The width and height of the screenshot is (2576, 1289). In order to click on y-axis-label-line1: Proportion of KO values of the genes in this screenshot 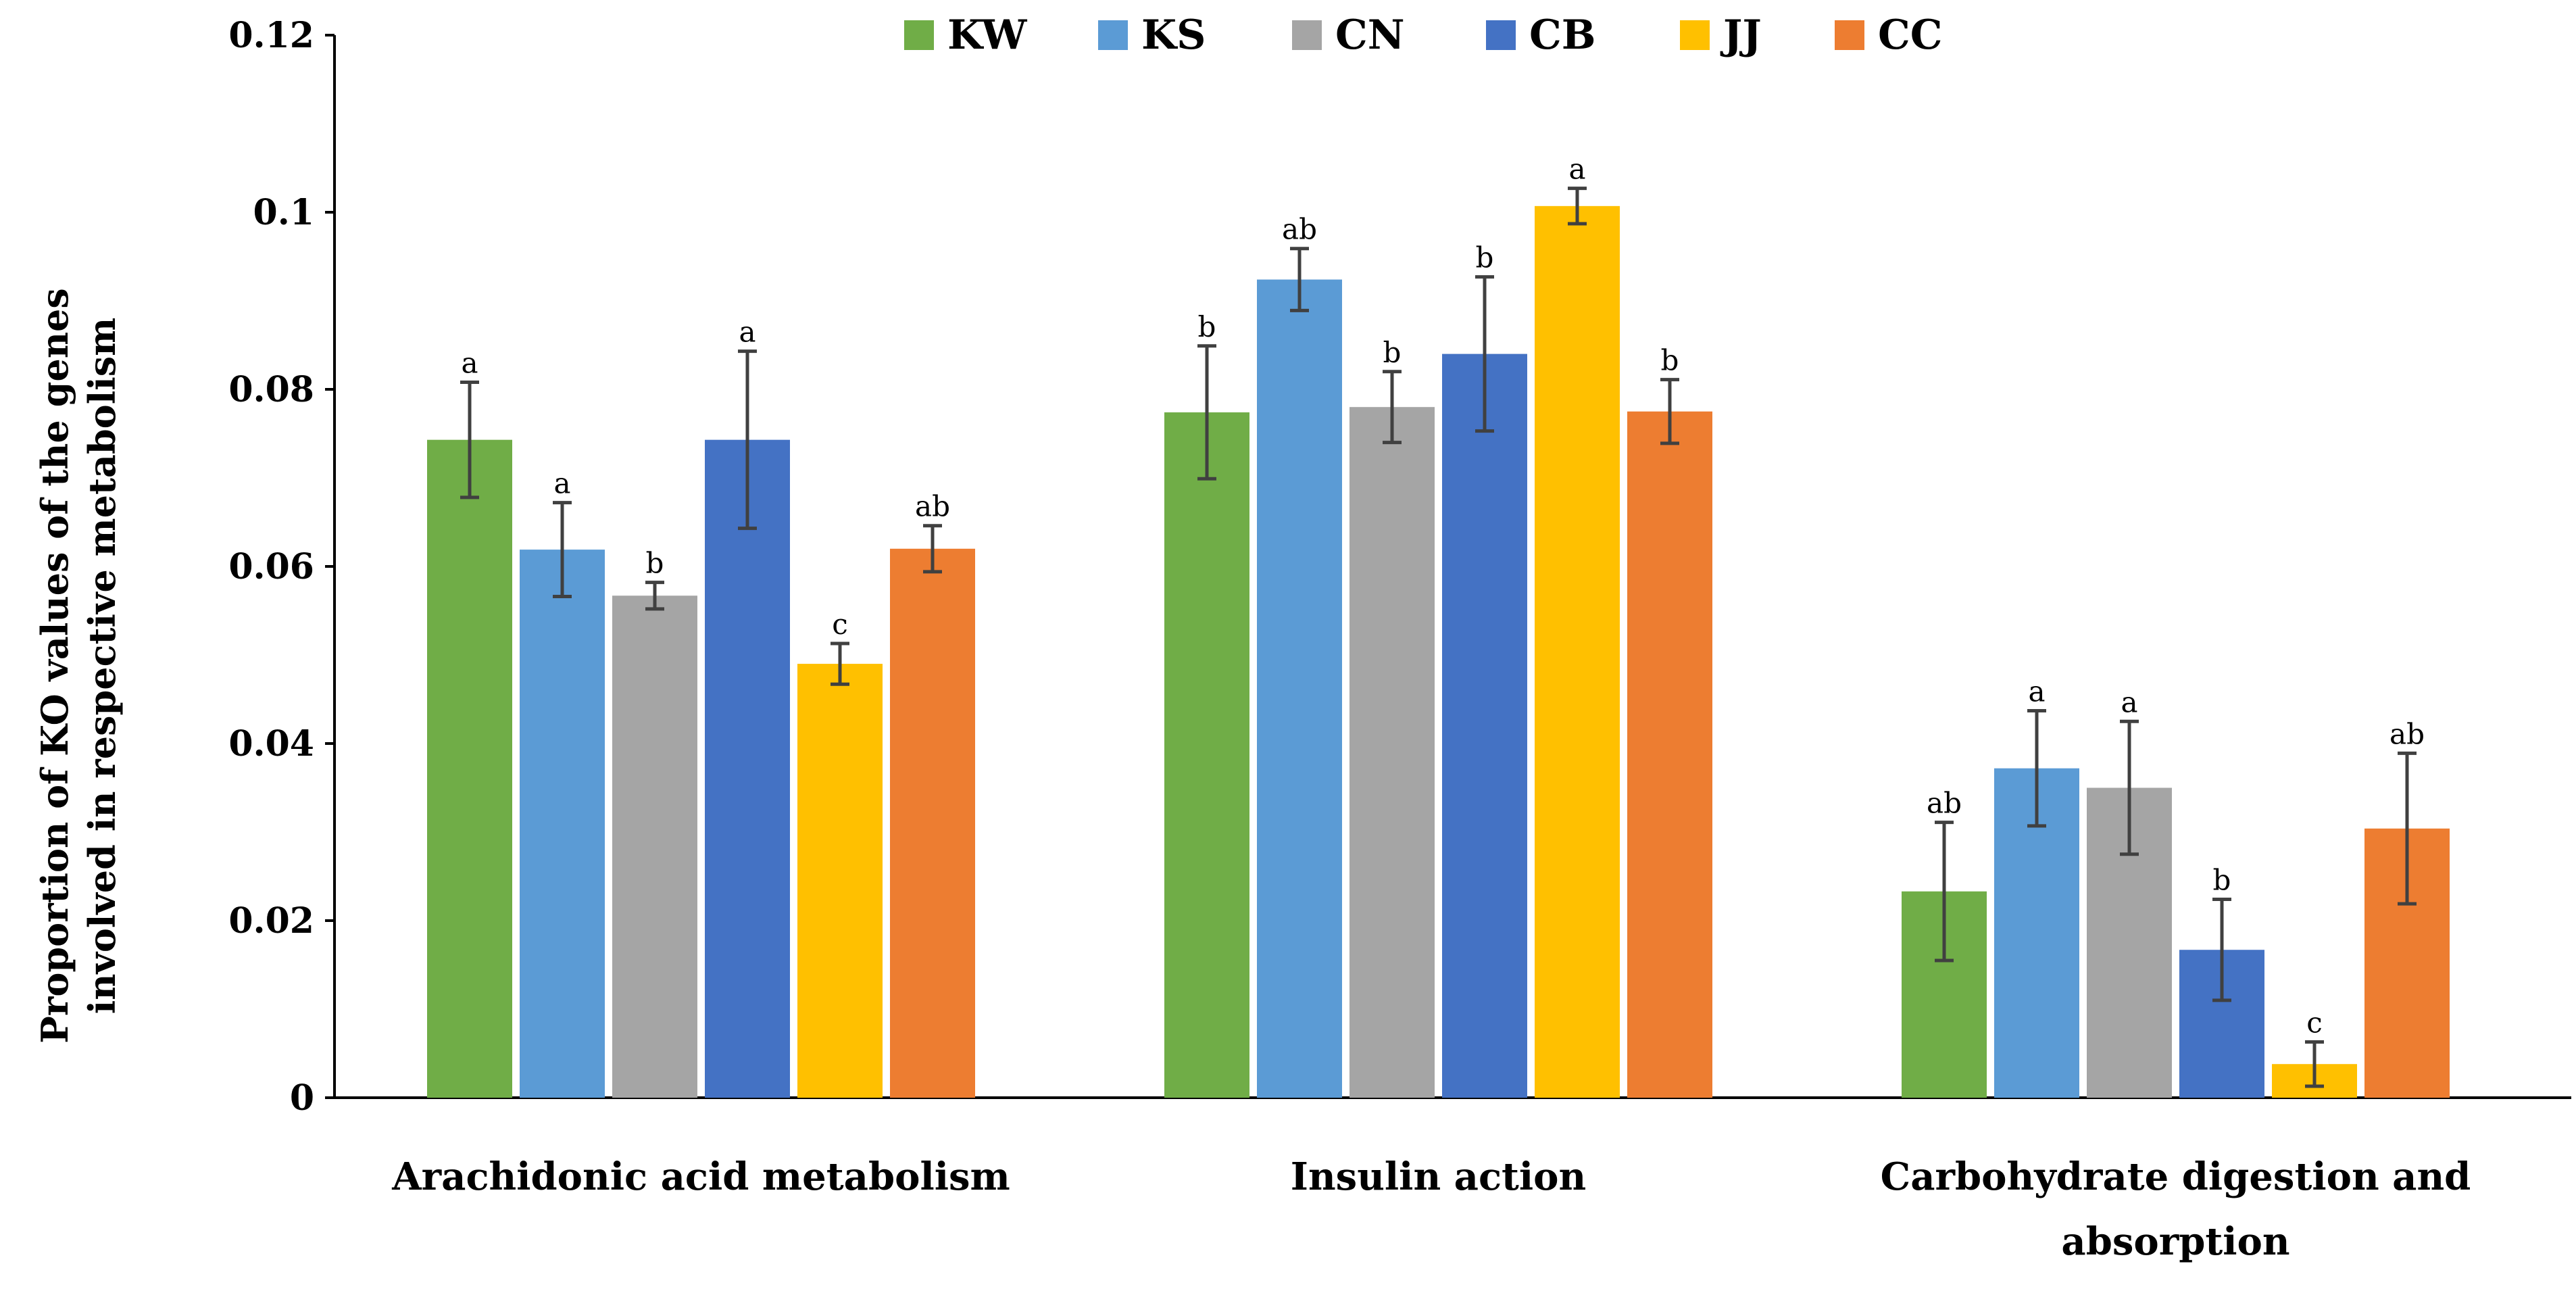, I will do `click(55, 665)`.